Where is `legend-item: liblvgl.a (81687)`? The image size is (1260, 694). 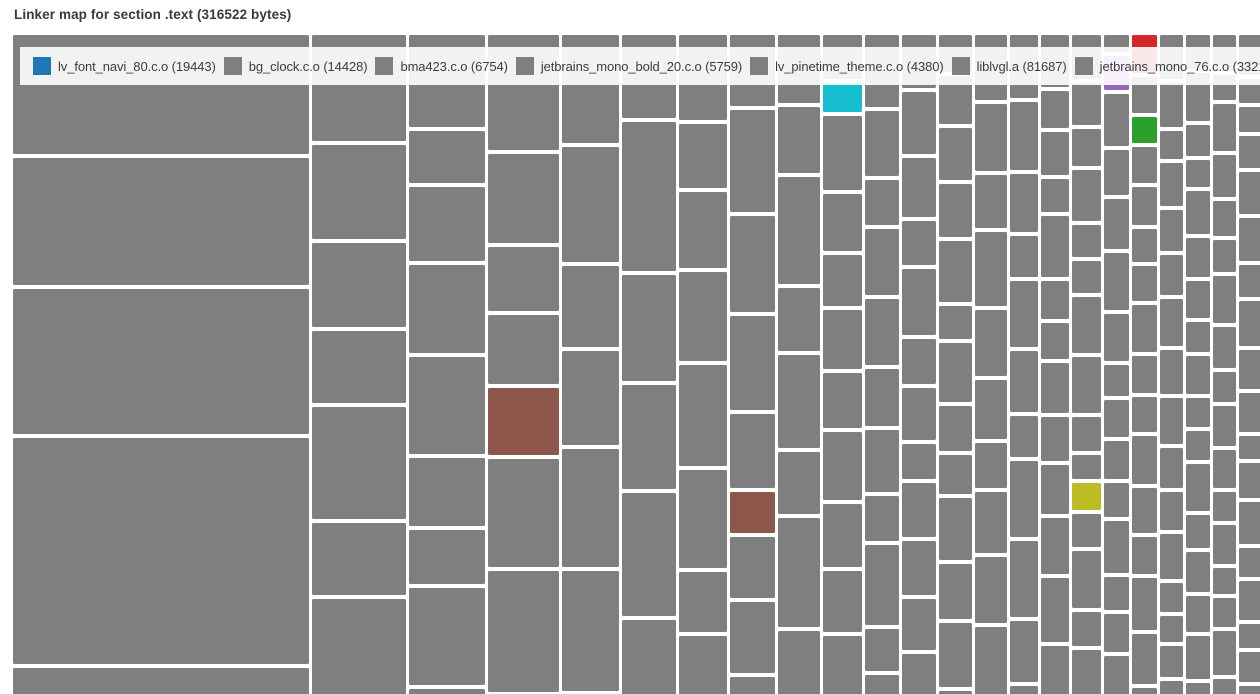 legend-item: liblvgl.a (81687) is located at coordinates (1009, 66).